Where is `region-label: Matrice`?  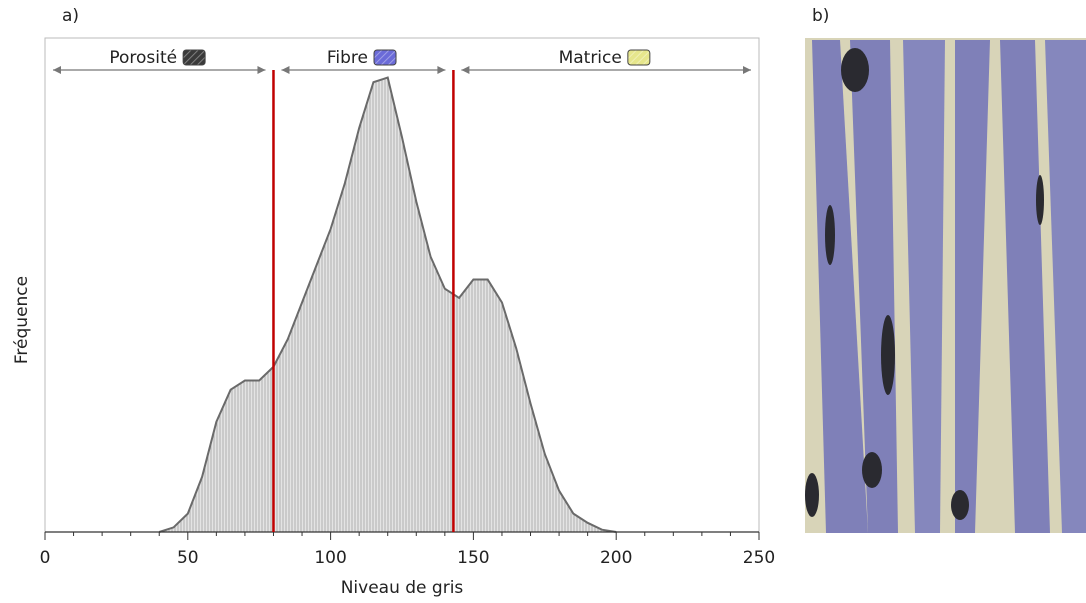 region-label: Matrice is located at coordinates (590, 58).